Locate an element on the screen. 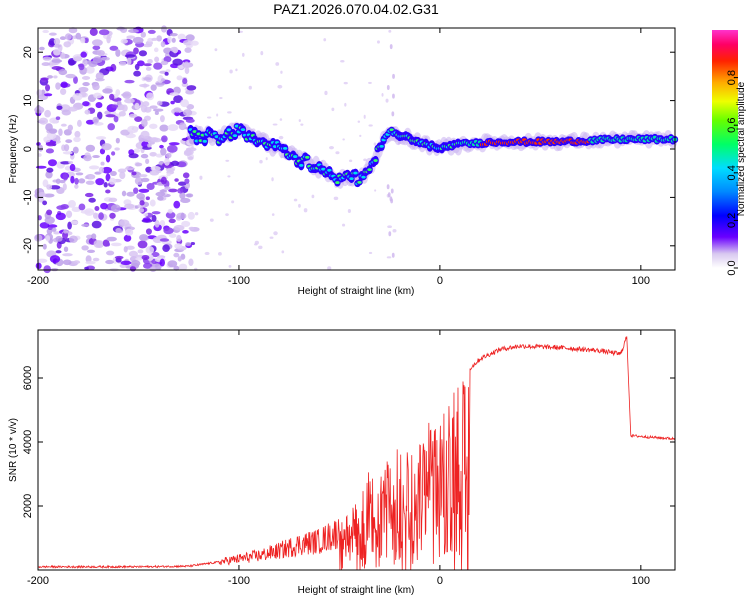 The image size is (750, 600). spectrogram-y-axis-label: Frequency (Hz) is located at coordinates (13, 149).